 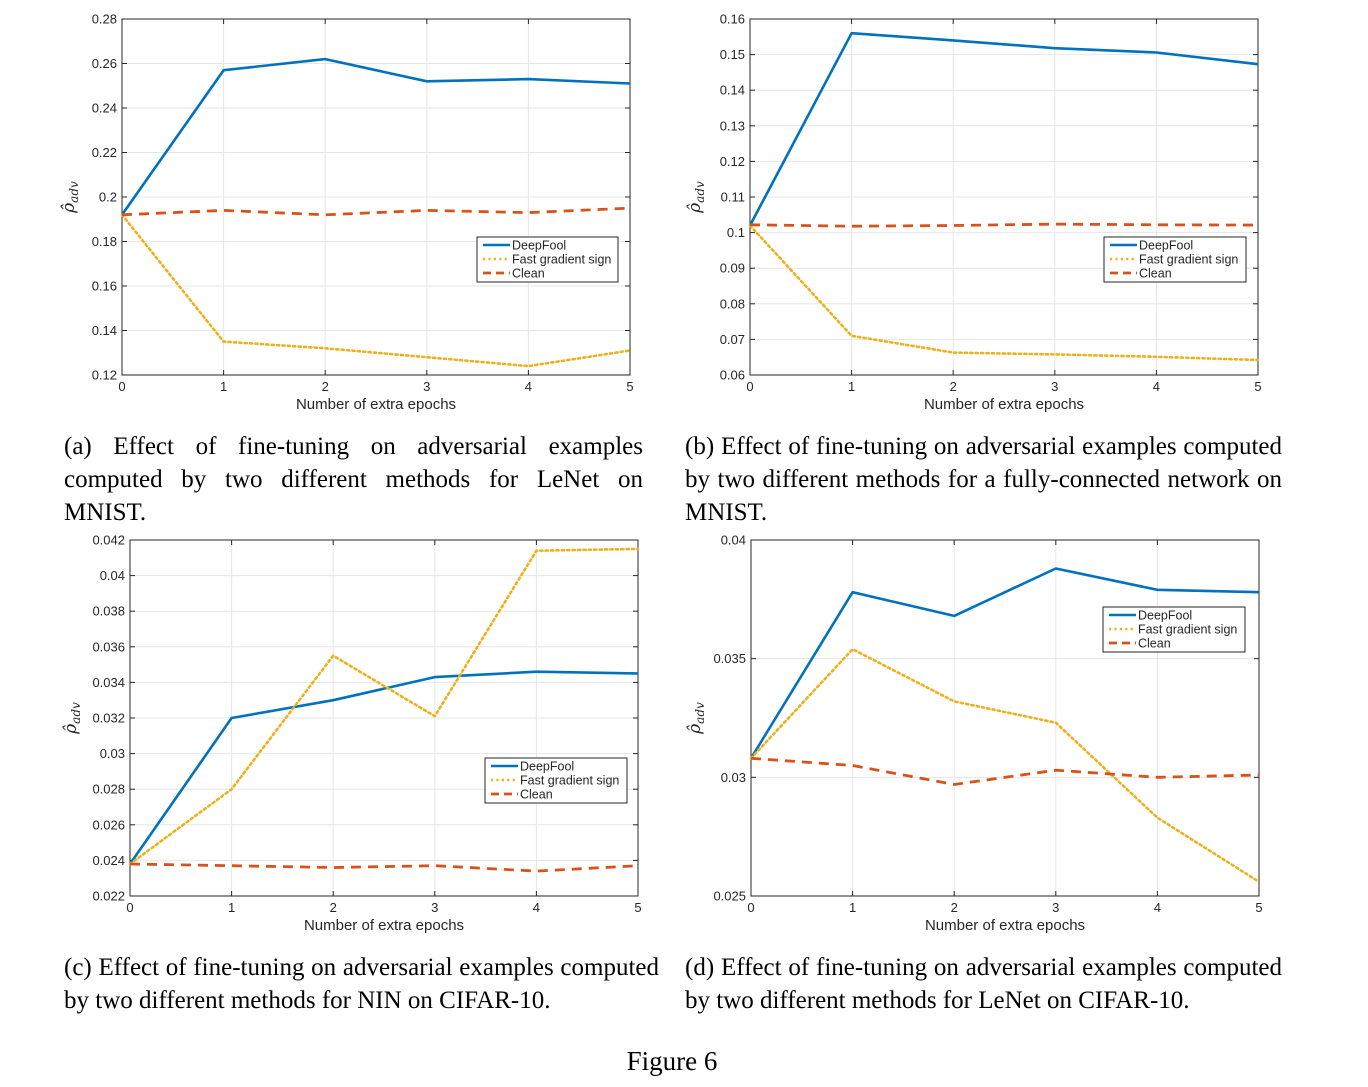 What do you see at coordinates (732, 303) in the screenshot?
I see `y-tick-label: 0.08` at bounding box center [732, 303].